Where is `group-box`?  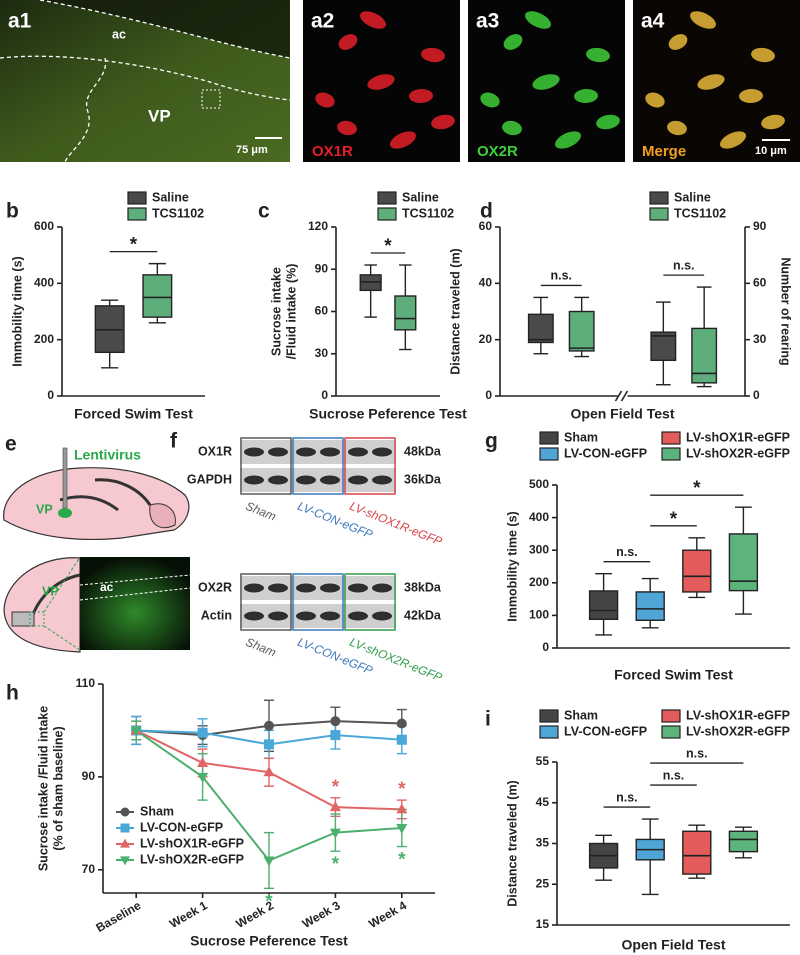 group-box is located at coordinates (318, 602).